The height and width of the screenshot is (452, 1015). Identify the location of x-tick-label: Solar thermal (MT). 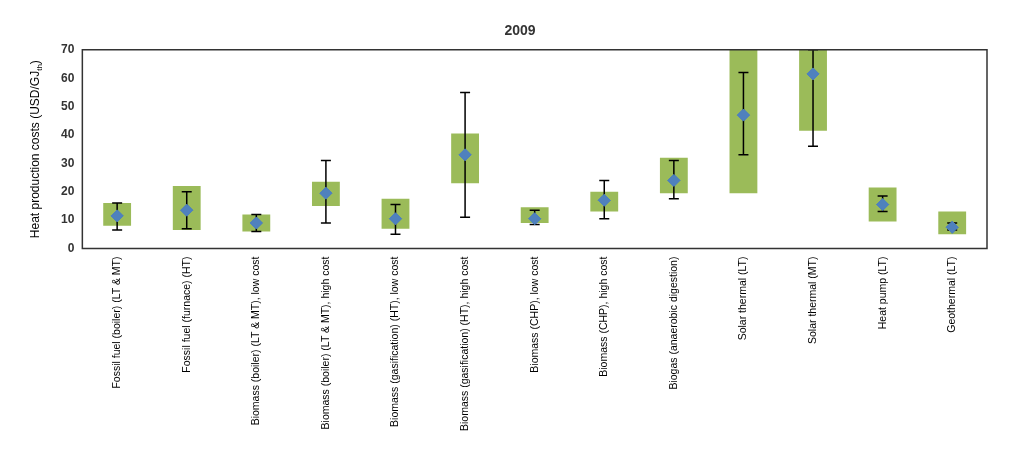
(811, 300).